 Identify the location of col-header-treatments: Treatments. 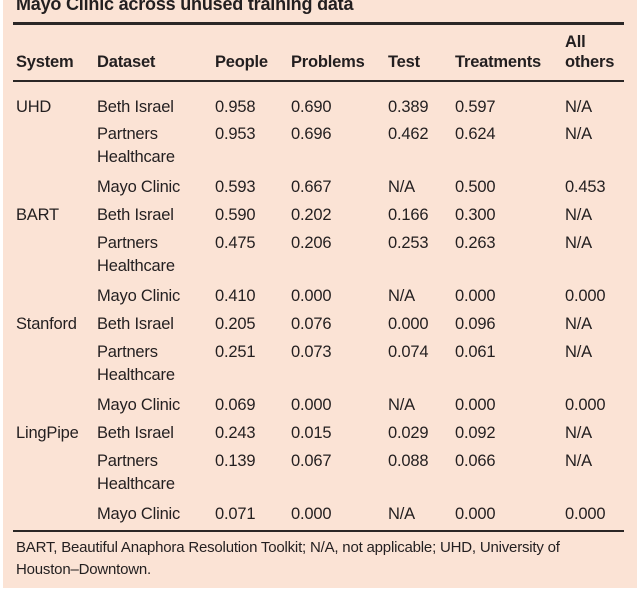
(510, 52).